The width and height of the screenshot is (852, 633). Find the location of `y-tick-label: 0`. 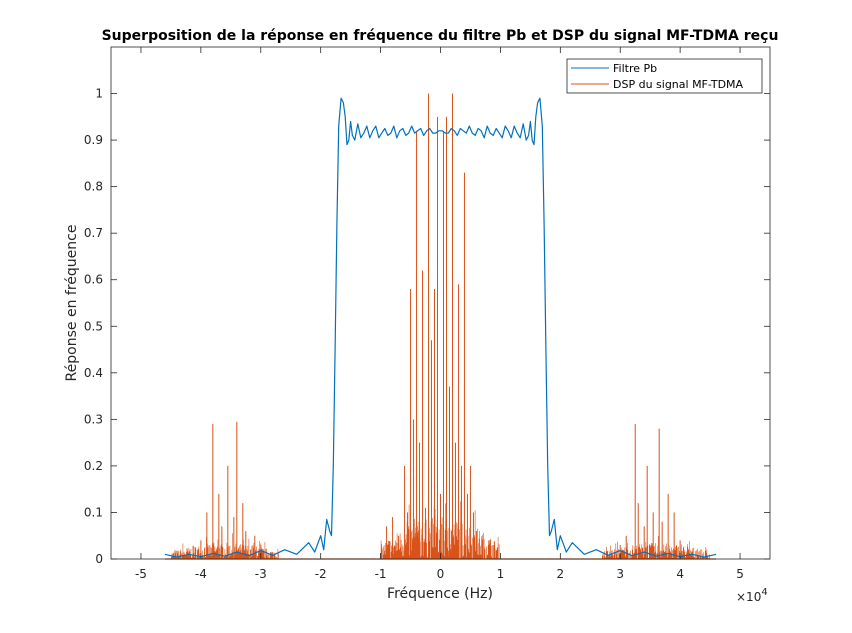

y-tick-label: 0 is located at coordinates (99, 559).